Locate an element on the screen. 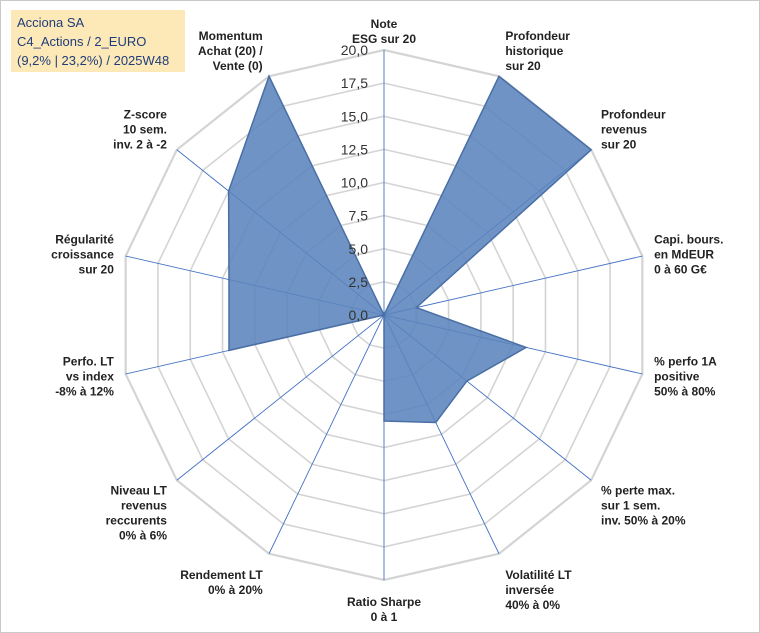 Image resolution: width=760 pixels, height=633 pixels. title-line-stats: (9,2% | 23,2%) / 2025W48 is located at coordinates (93, 60).